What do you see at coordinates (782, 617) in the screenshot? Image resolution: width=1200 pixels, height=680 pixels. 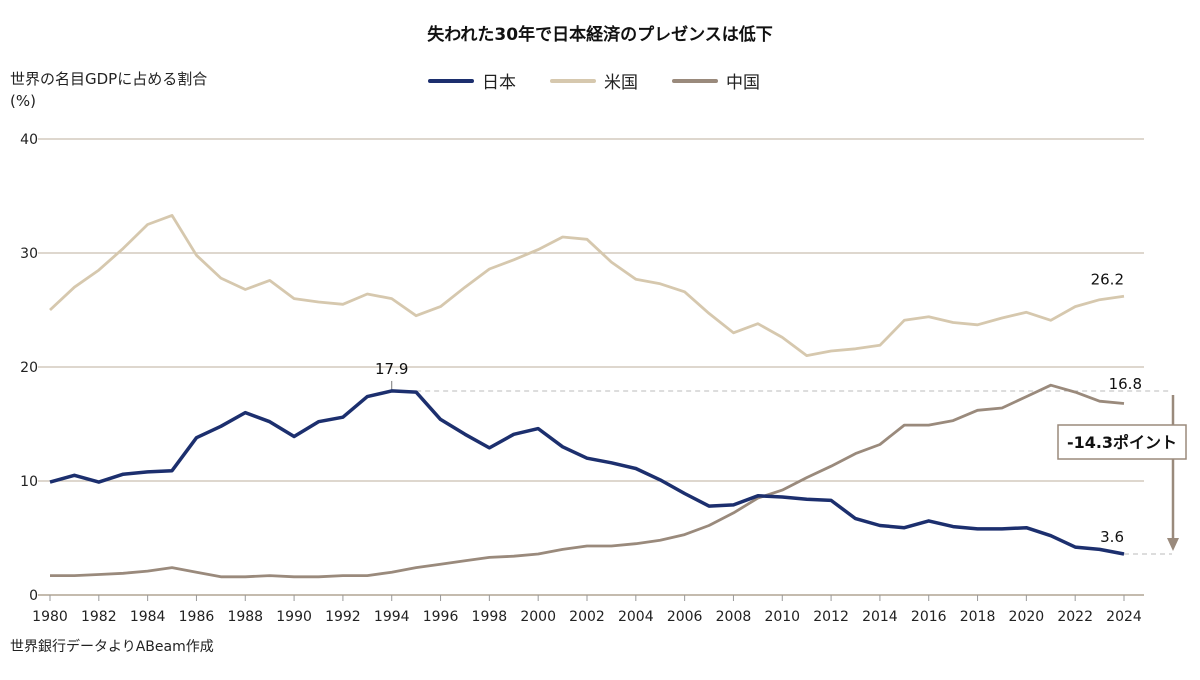 I see `x-tick-label: 2010` at bounding box center [782, 617].